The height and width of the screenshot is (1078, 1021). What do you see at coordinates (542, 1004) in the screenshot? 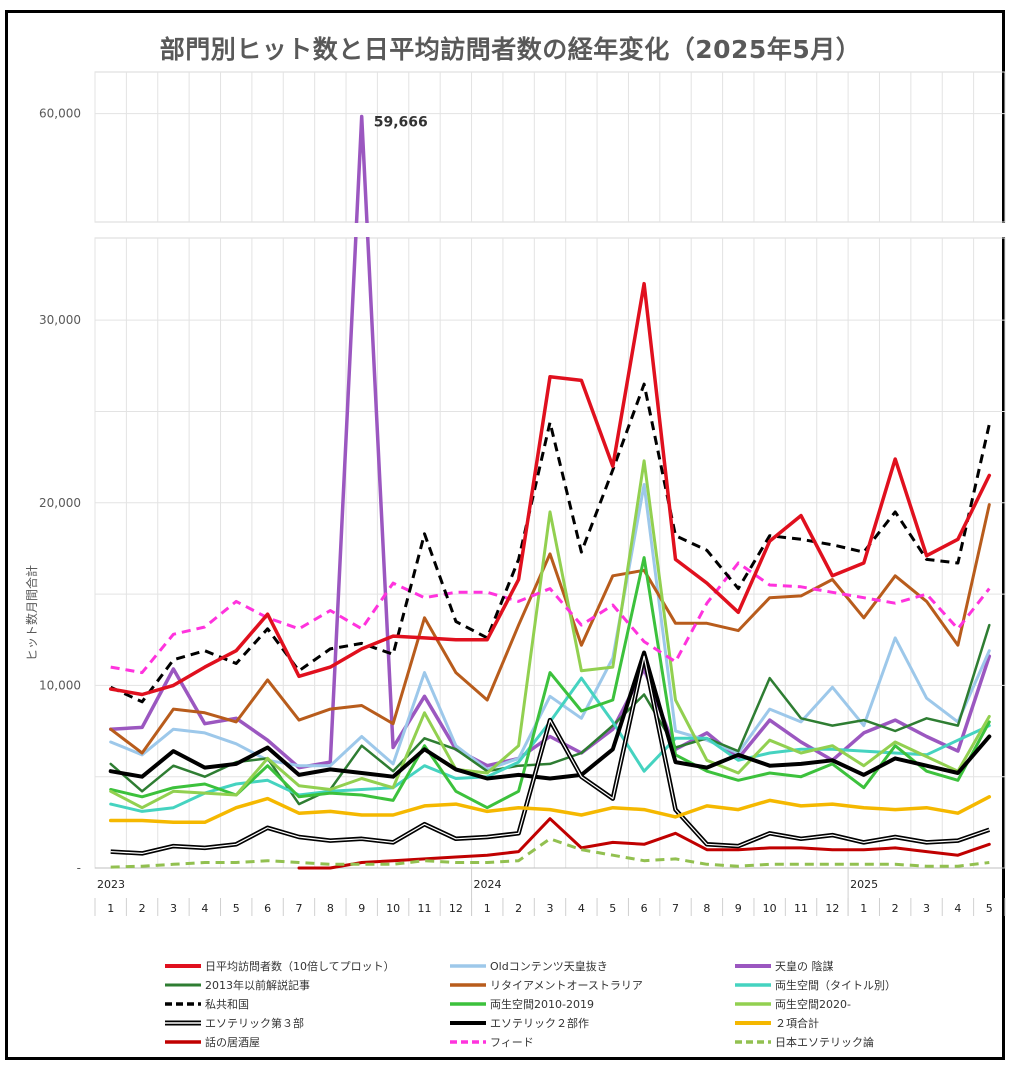
I see `legend-label: 両生空間2010-2019` at bounding box center [542, 1004].